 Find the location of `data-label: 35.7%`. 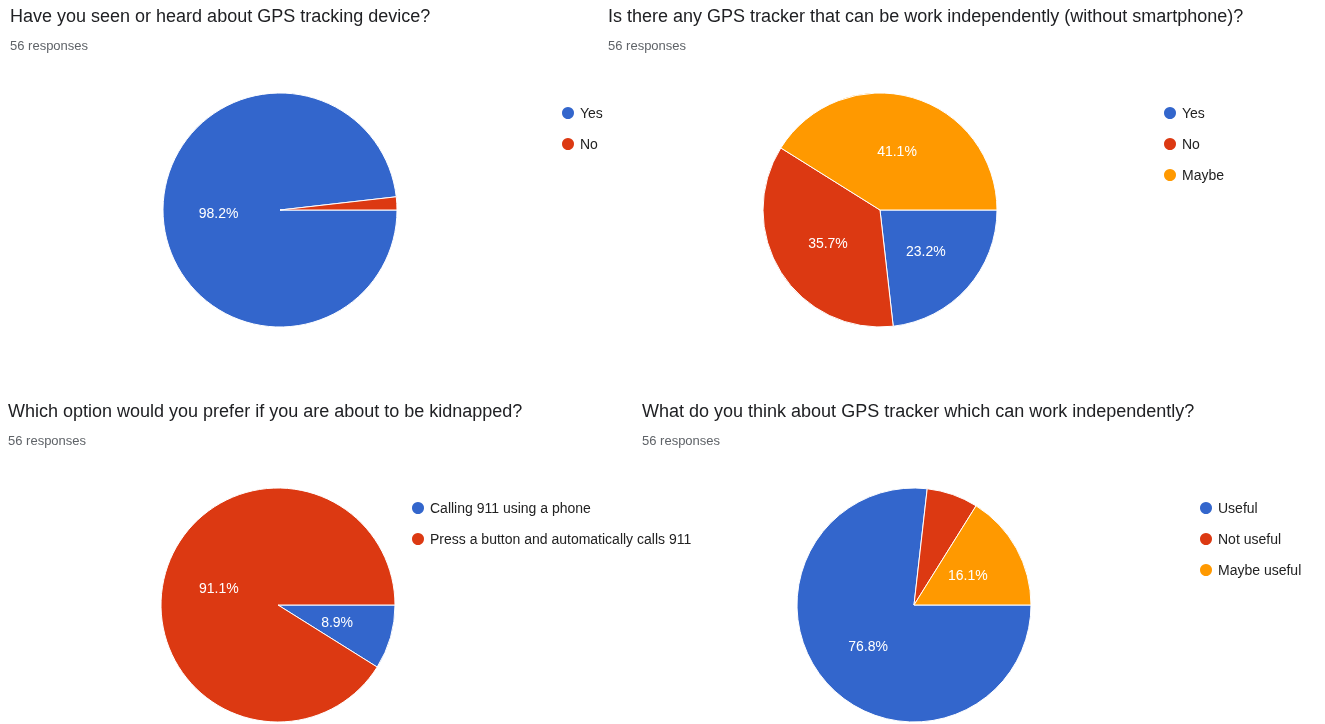

data-label: 35.7% is located at coordinates (828, 242).